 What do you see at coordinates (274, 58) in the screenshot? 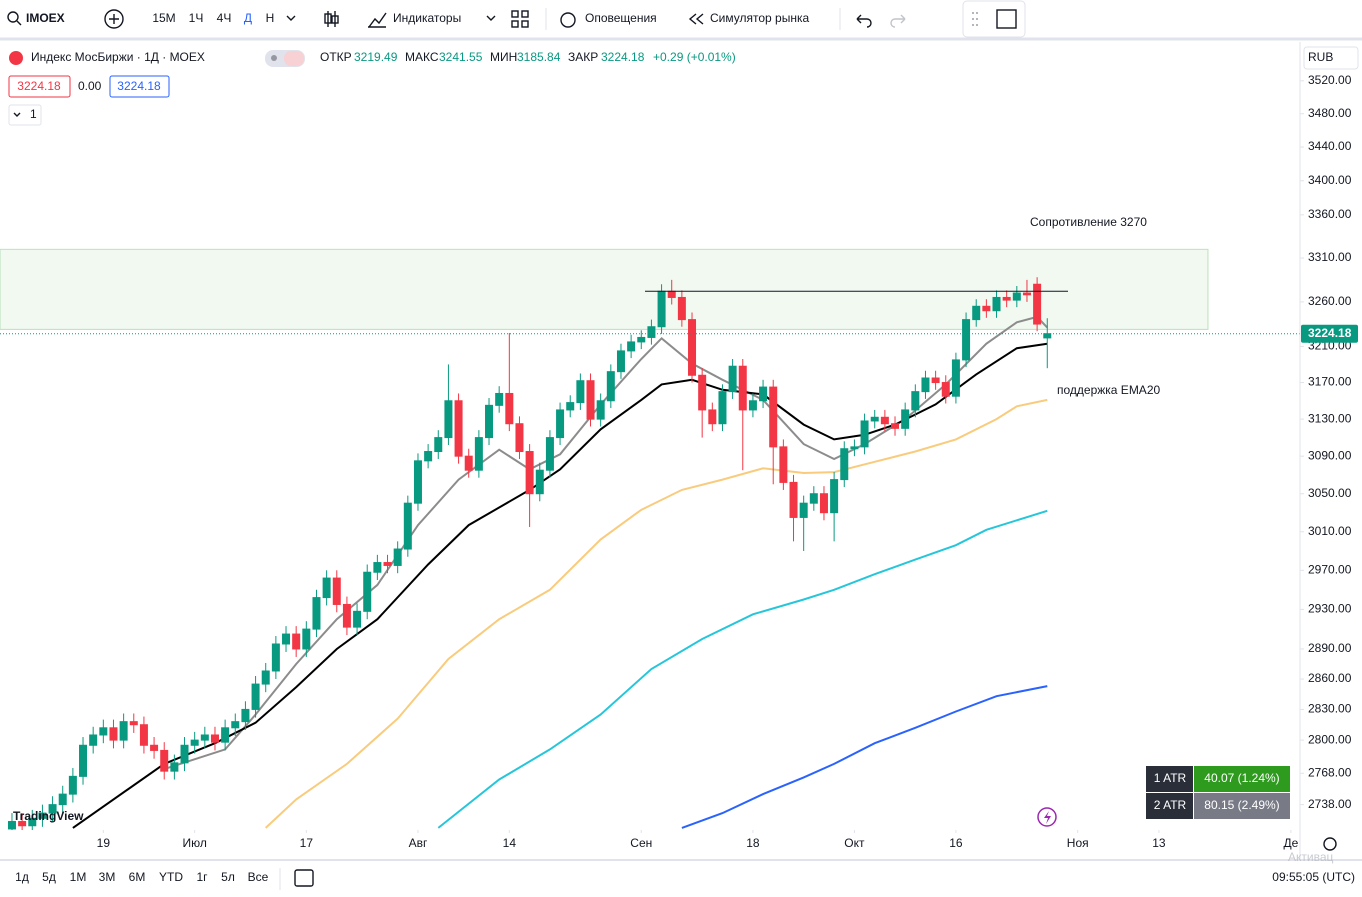
I see `toggle` at bounding box center [274, 58].